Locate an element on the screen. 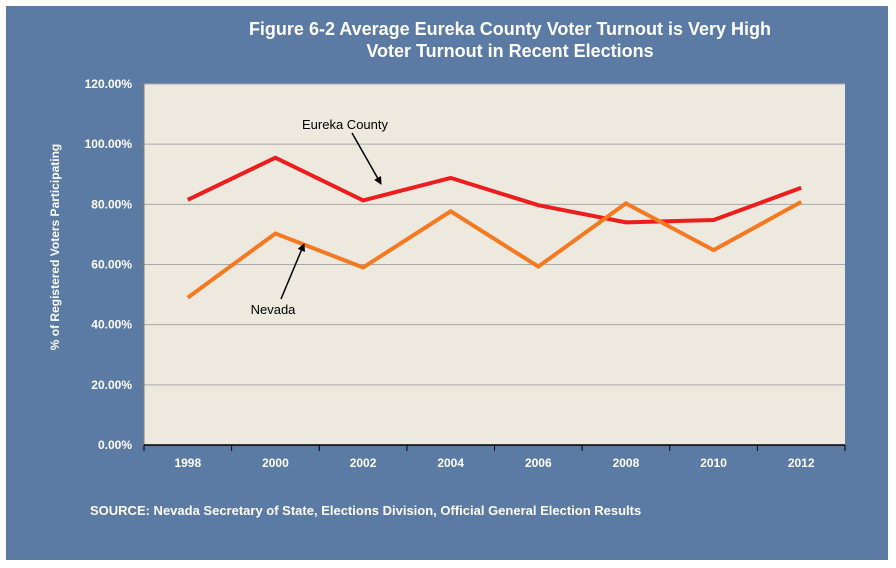 This screenshot has height=568, width=896. annotation-arrow-eureka-county is located at coordinates (366, 158).